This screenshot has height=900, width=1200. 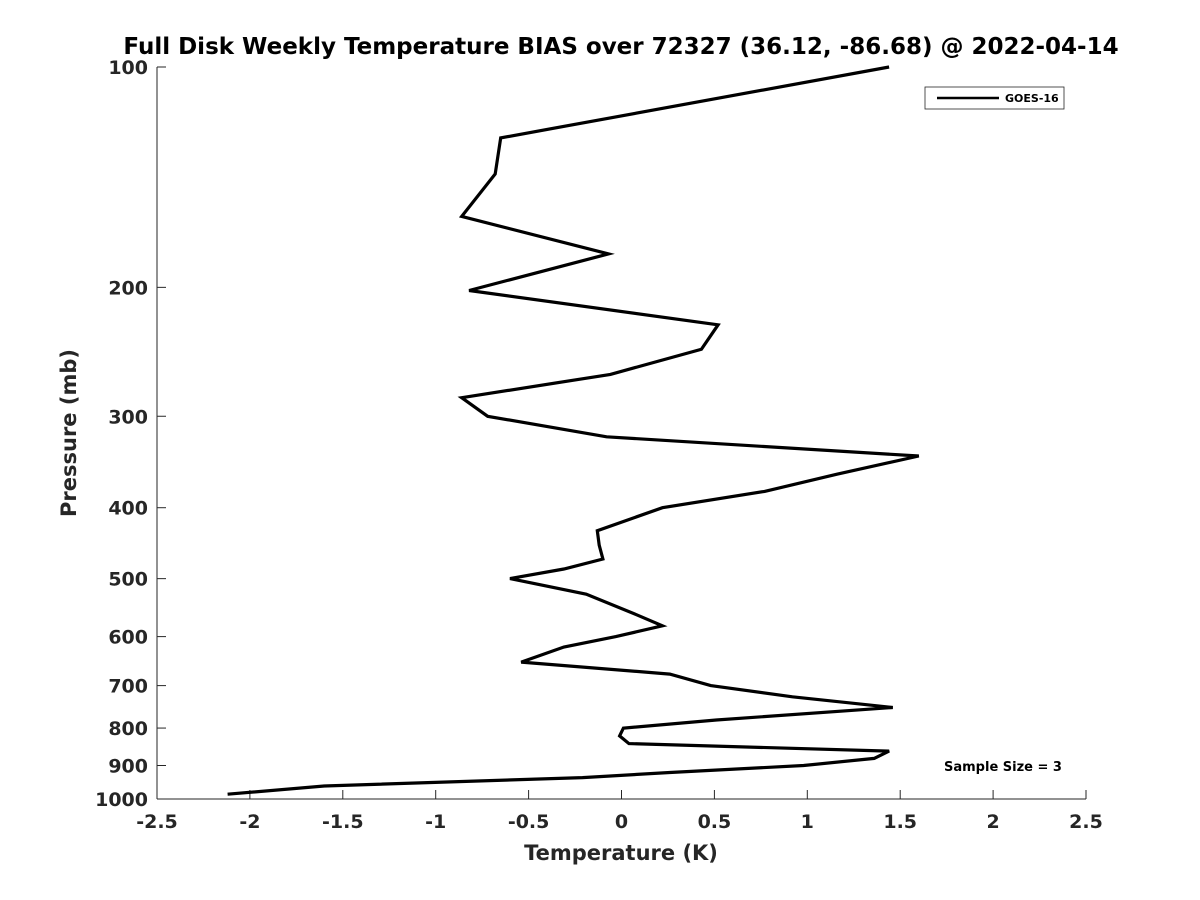 I want to click on x-axis-label: Temperature (K), so click(x=621, y=853).